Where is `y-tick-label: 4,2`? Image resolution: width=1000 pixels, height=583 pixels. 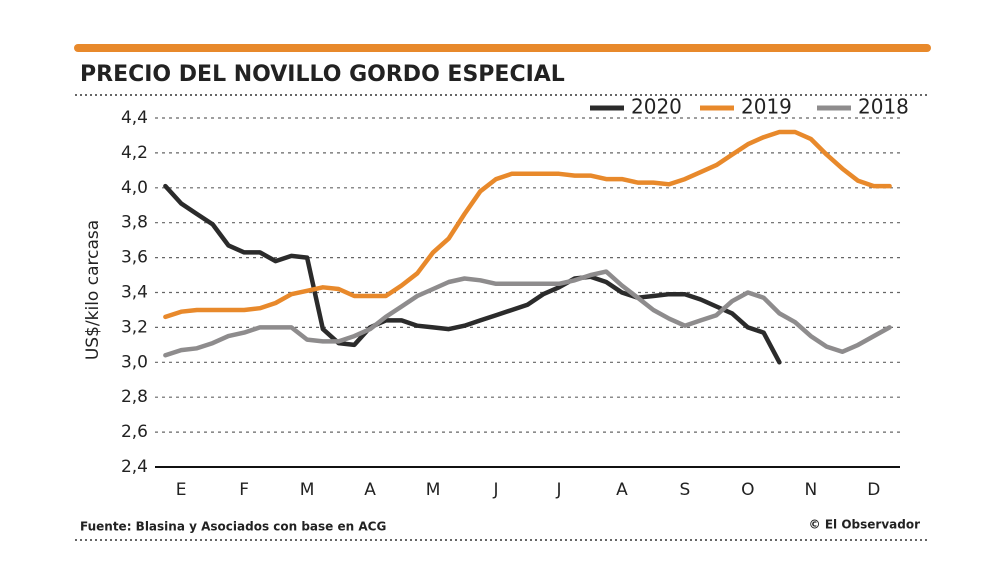 y-tick-label: 4,2 is located at coordinates (134, 153).